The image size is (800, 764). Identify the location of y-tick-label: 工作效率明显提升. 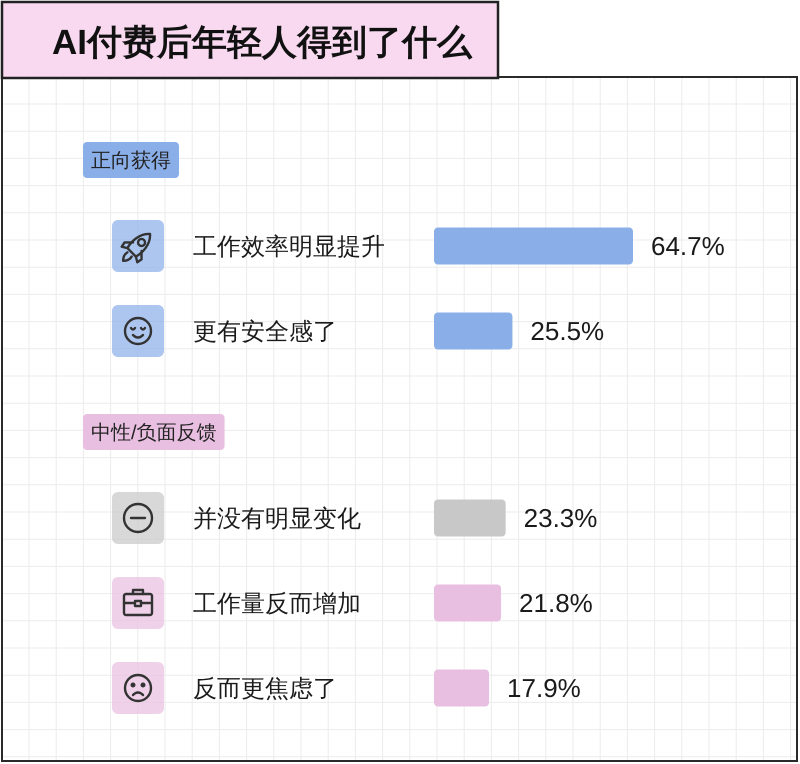
(289, 247).